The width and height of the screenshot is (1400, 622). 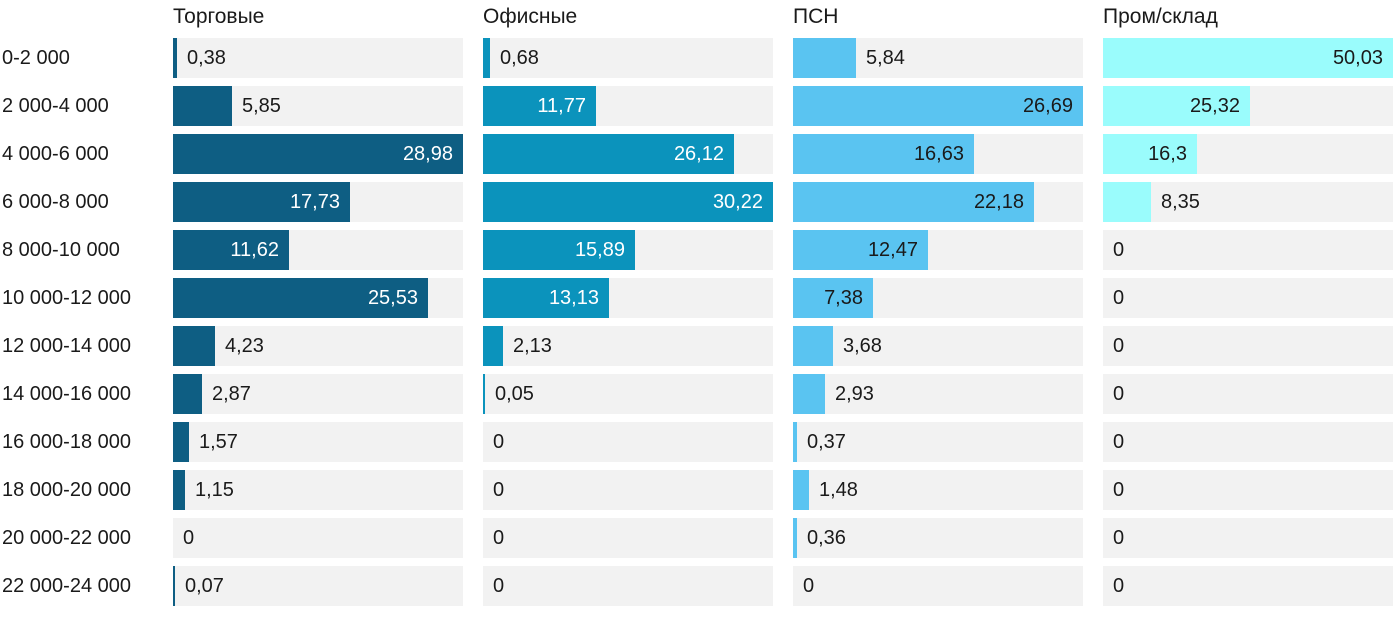 What do you see at coordinates (1160, 16) in the screenshot?
I see `column-header-3: Пром/склад` at bounding box center [1160, 16].